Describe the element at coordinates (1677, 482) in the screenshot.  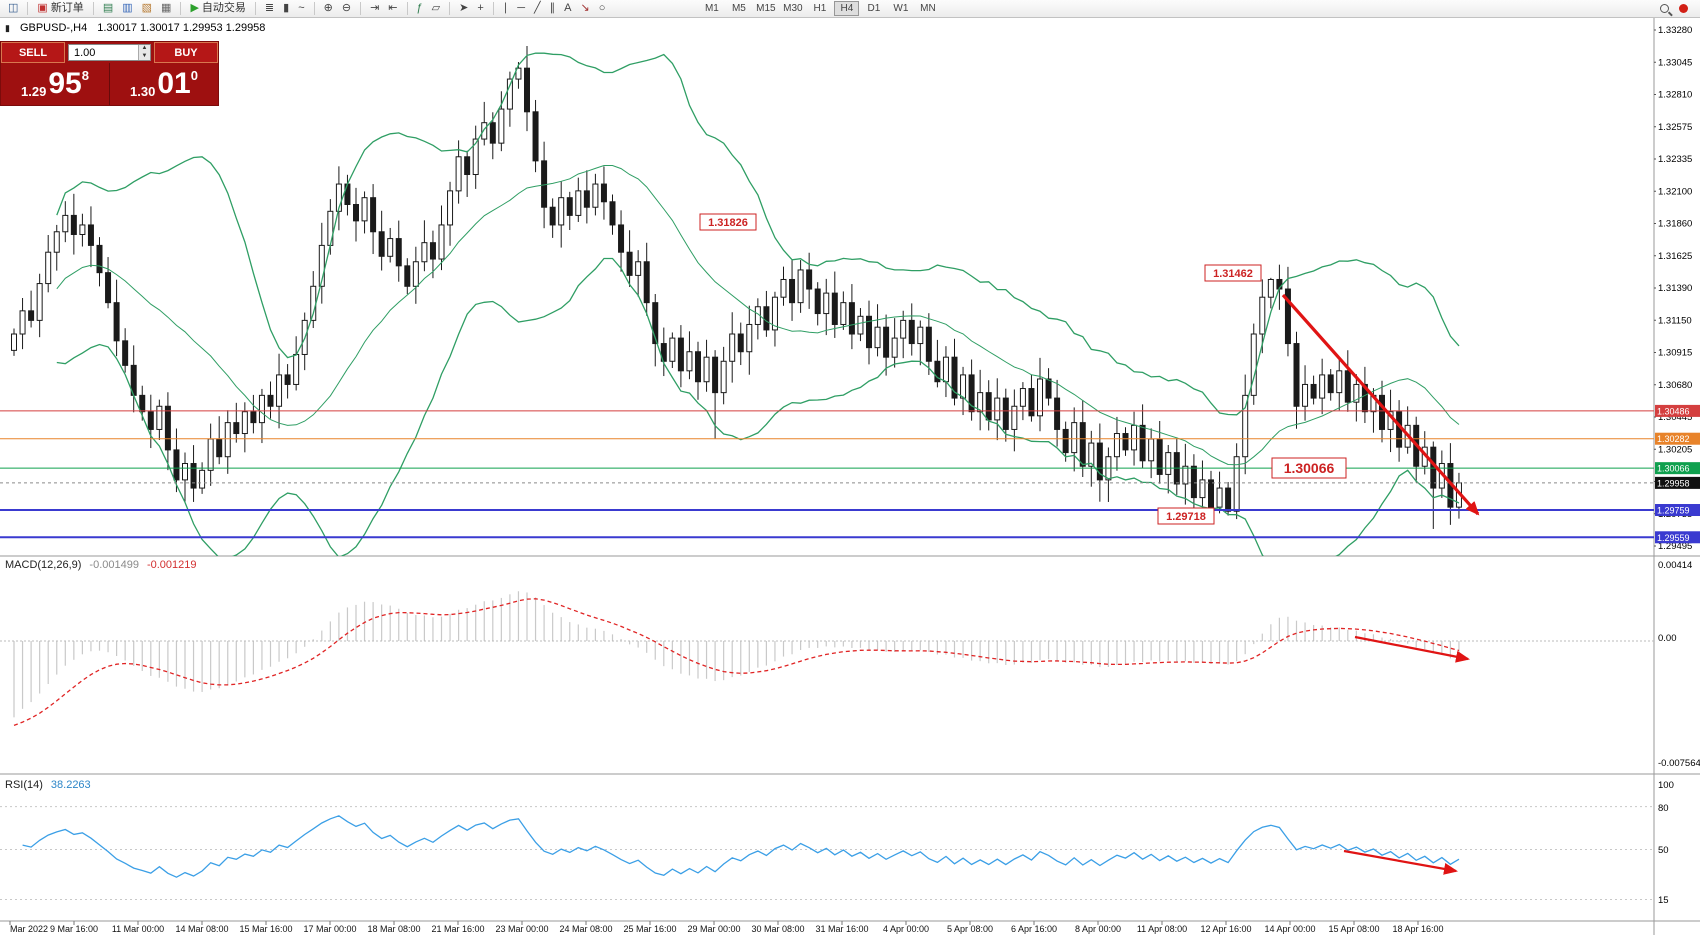
I see `price-tag: 1.29958` at that location.